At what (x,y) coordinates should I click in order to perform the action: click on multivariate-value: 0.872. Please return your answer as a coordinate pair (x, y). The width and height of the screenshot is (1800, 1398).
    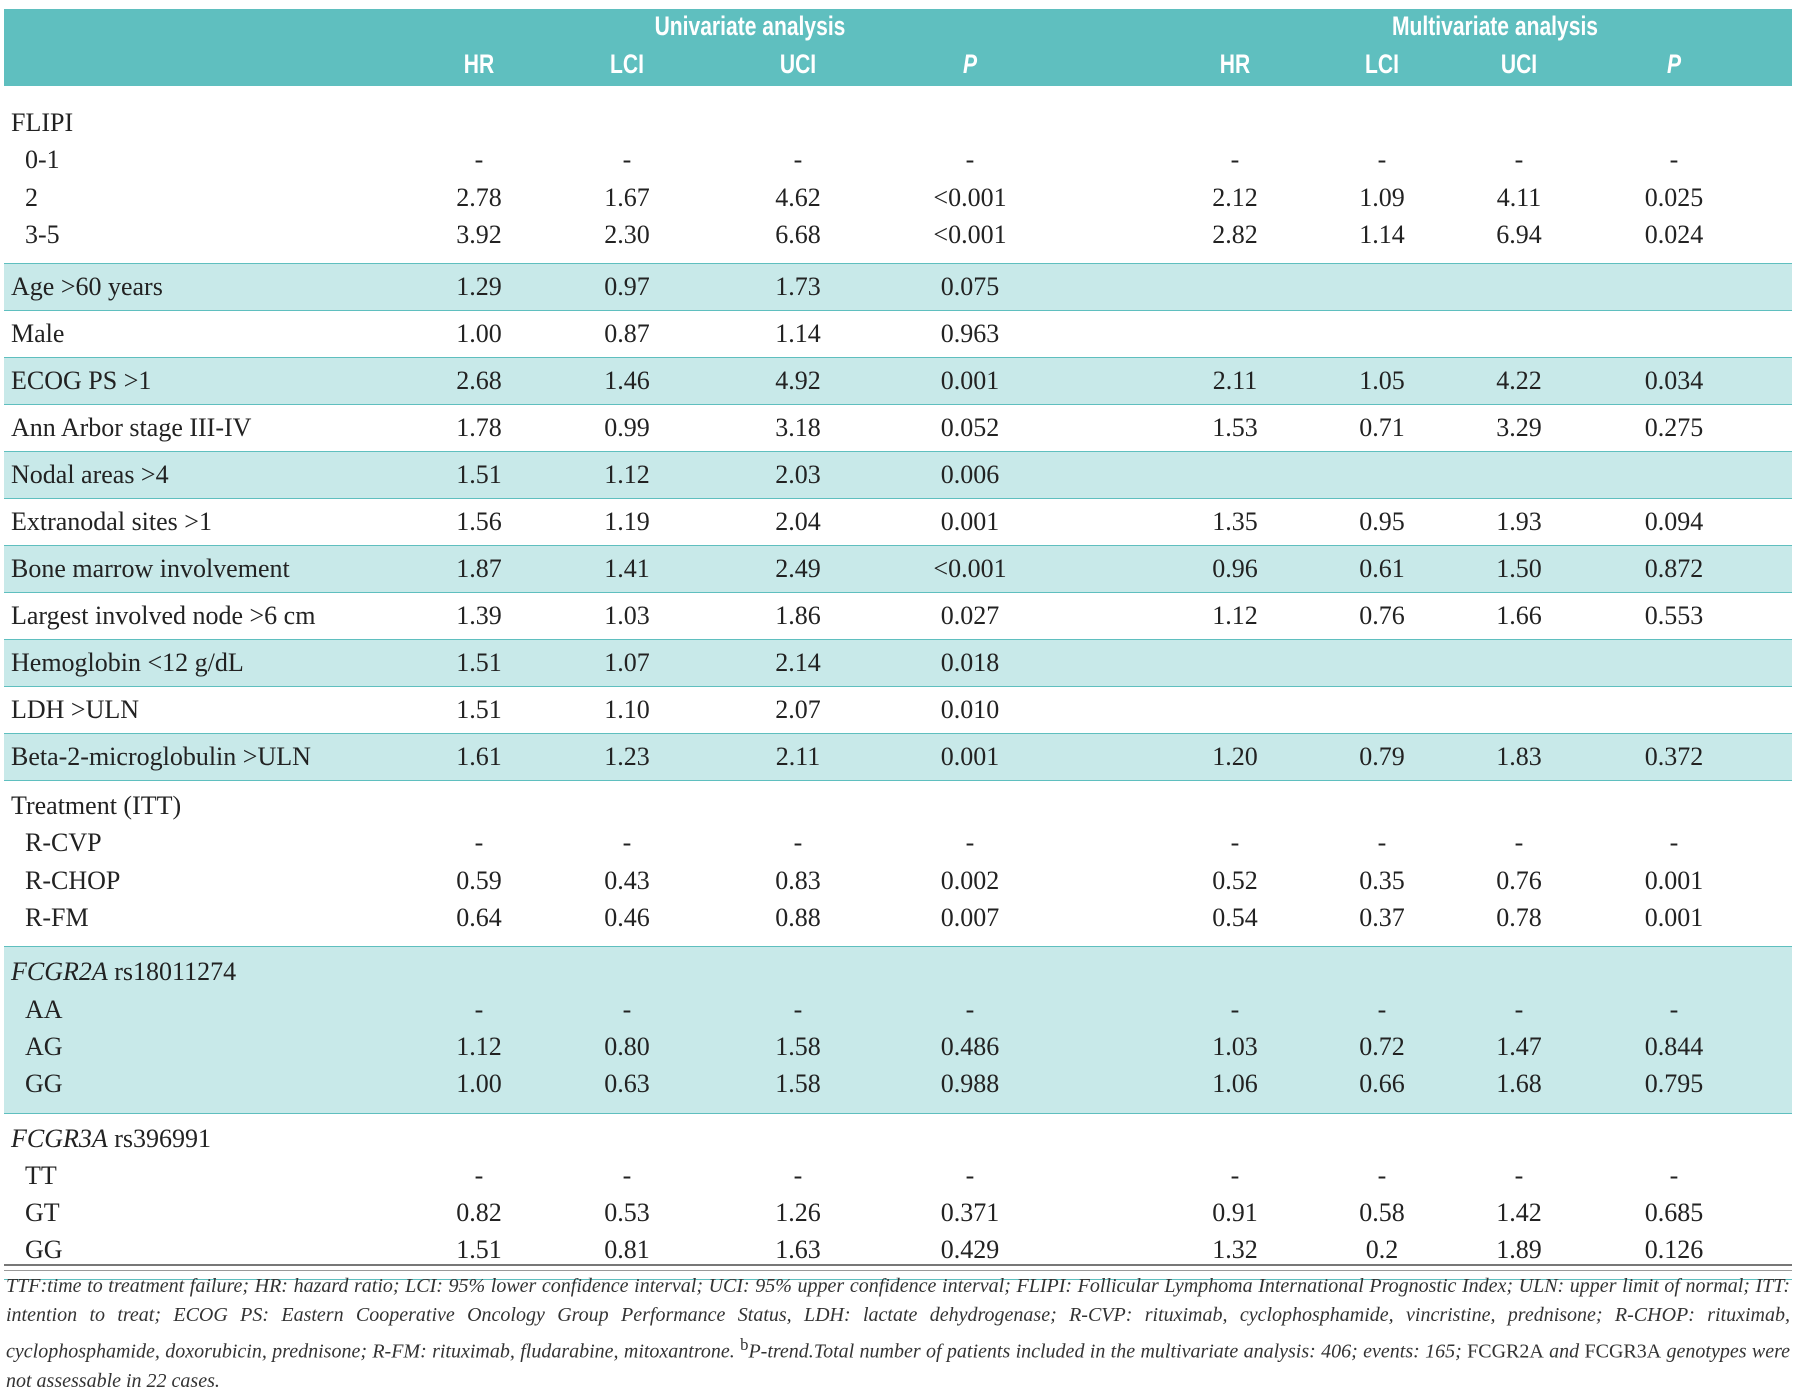
    Looking at the image, I should click on (1674, 569).